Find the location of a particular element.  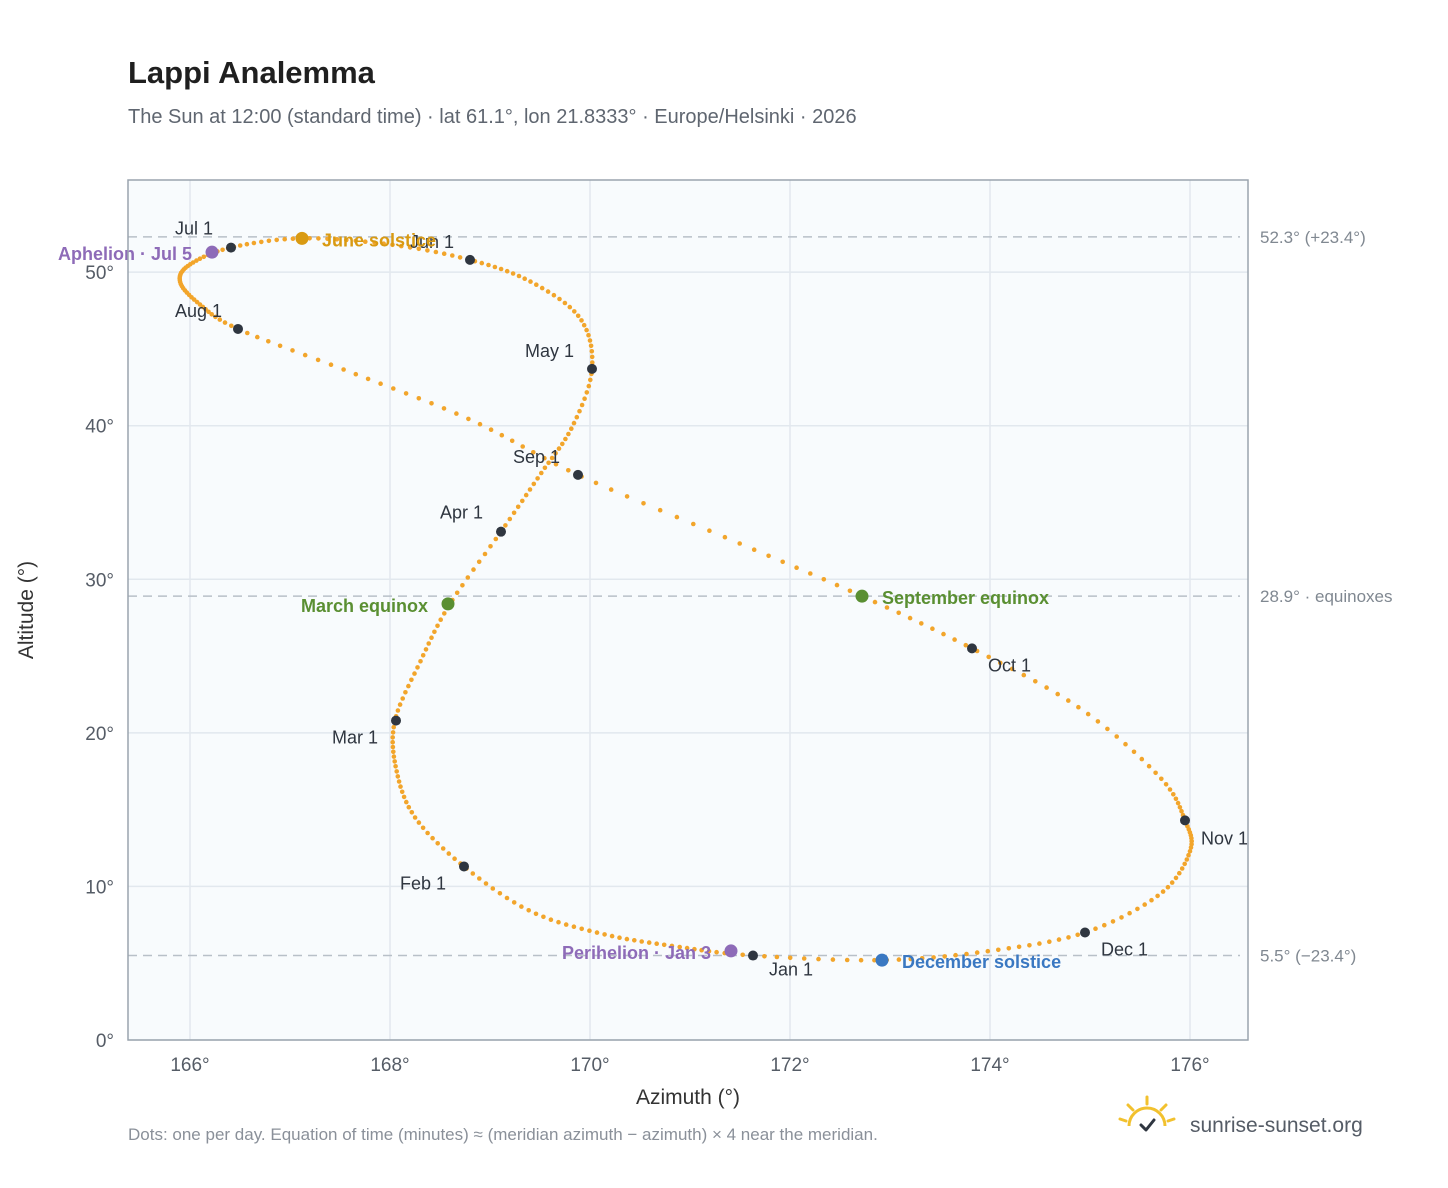

event-label: Perihelion · Jan 3 is located at coordinates (636, 953).